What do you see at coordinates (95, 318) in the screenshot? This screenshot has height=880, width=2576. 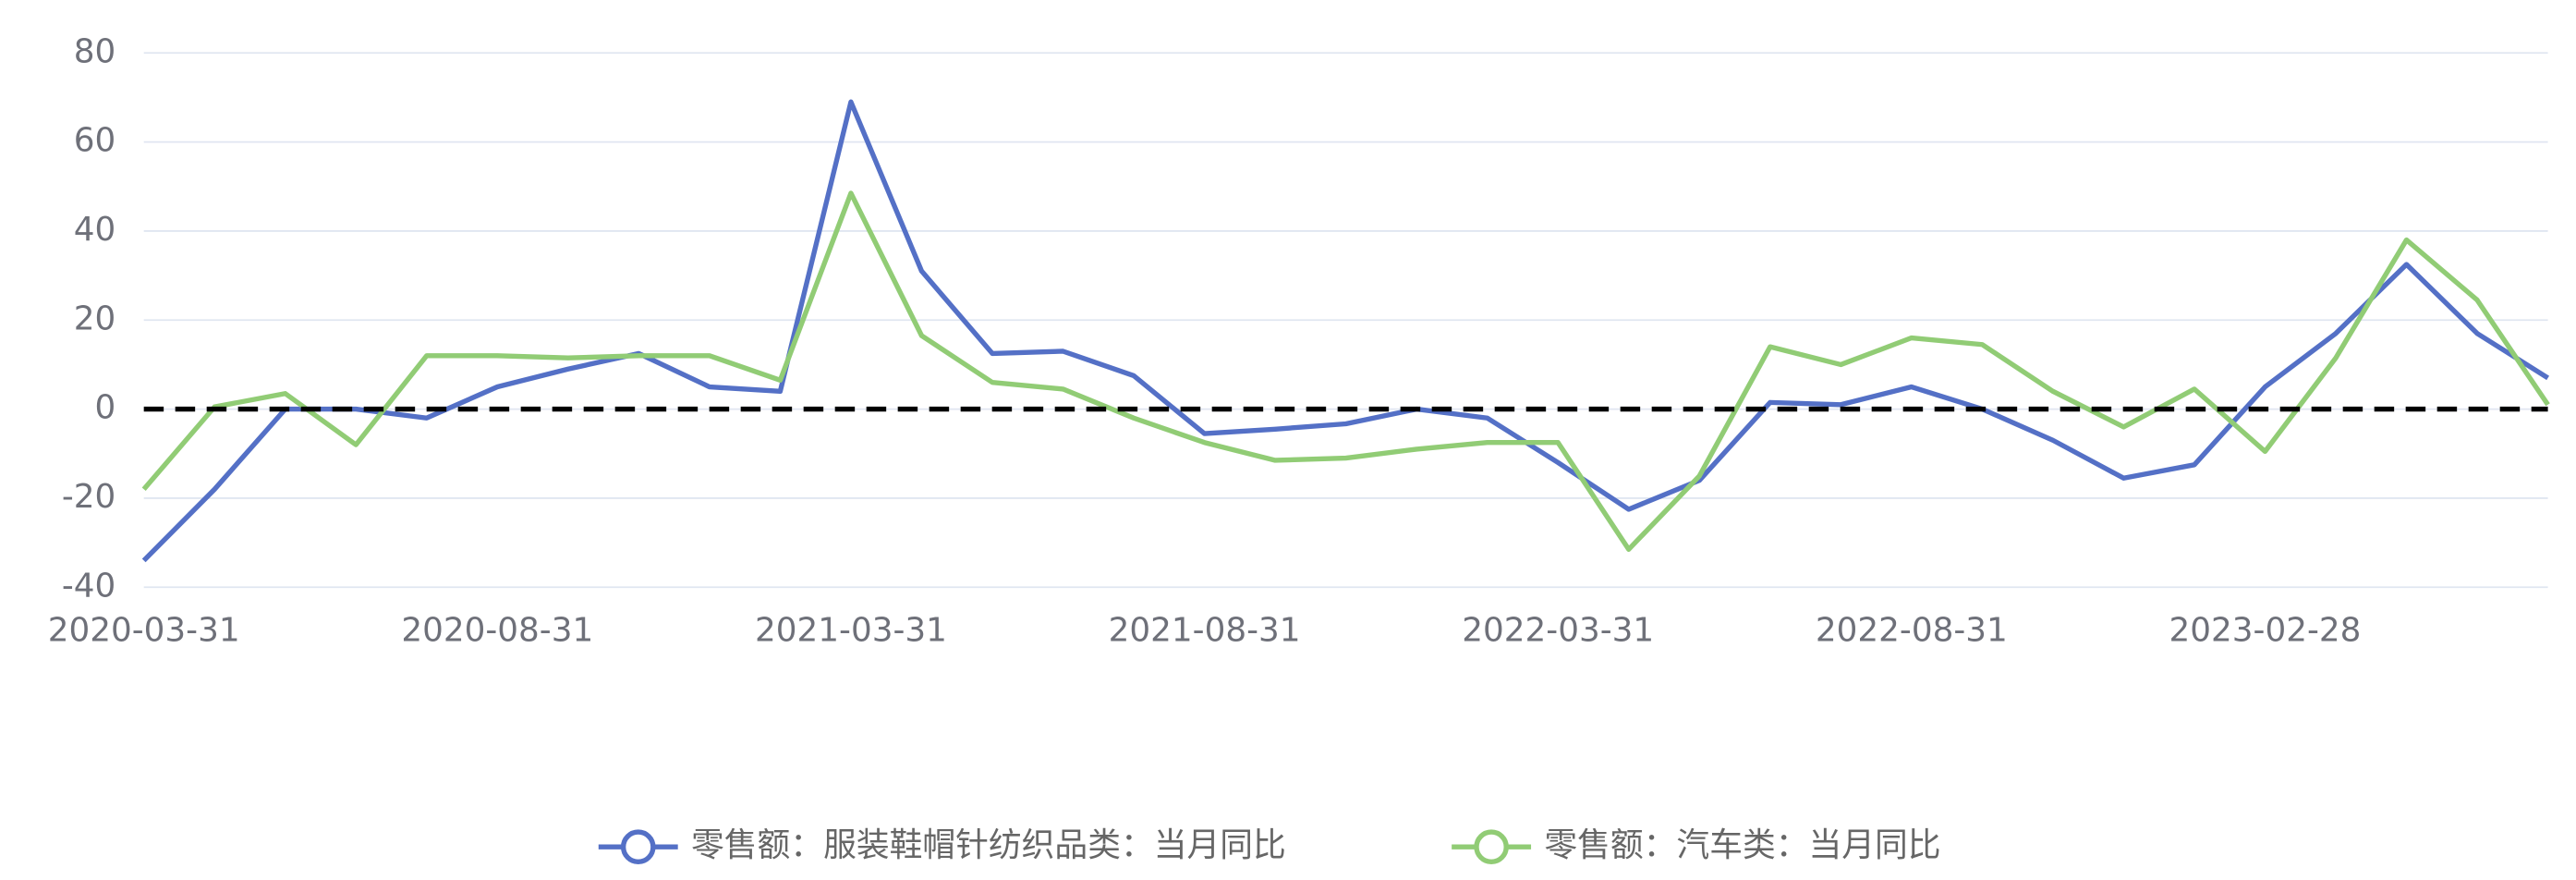 I see `y-tick-label: 20` at bounding box center [95, 318].